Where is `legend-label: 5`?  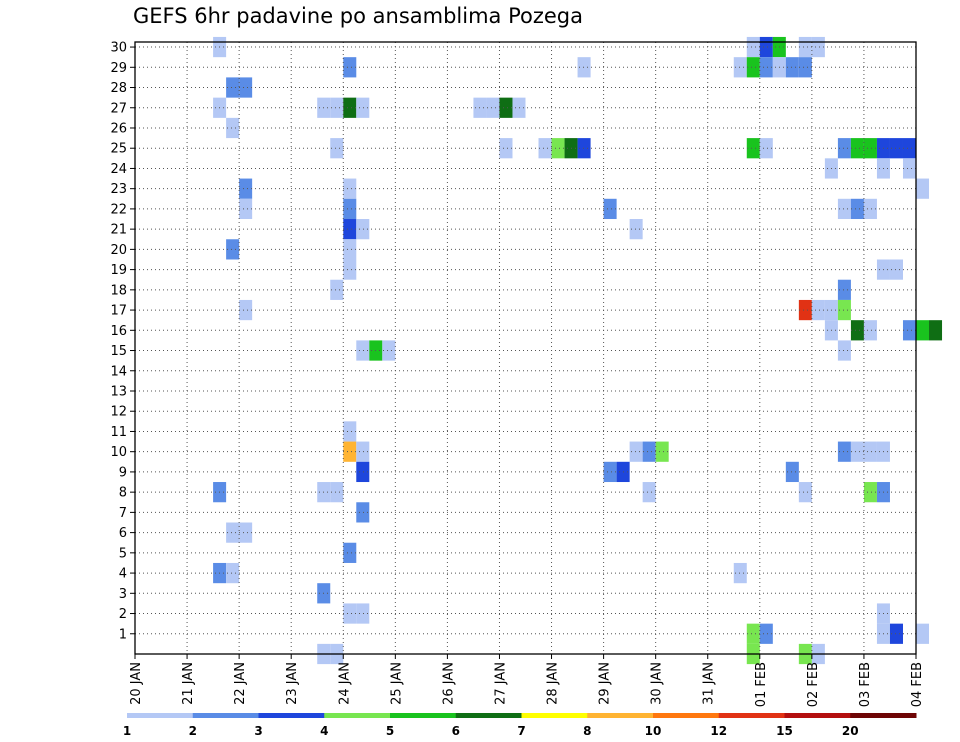 legend-label: 5 is located at coordinates (390, 731).